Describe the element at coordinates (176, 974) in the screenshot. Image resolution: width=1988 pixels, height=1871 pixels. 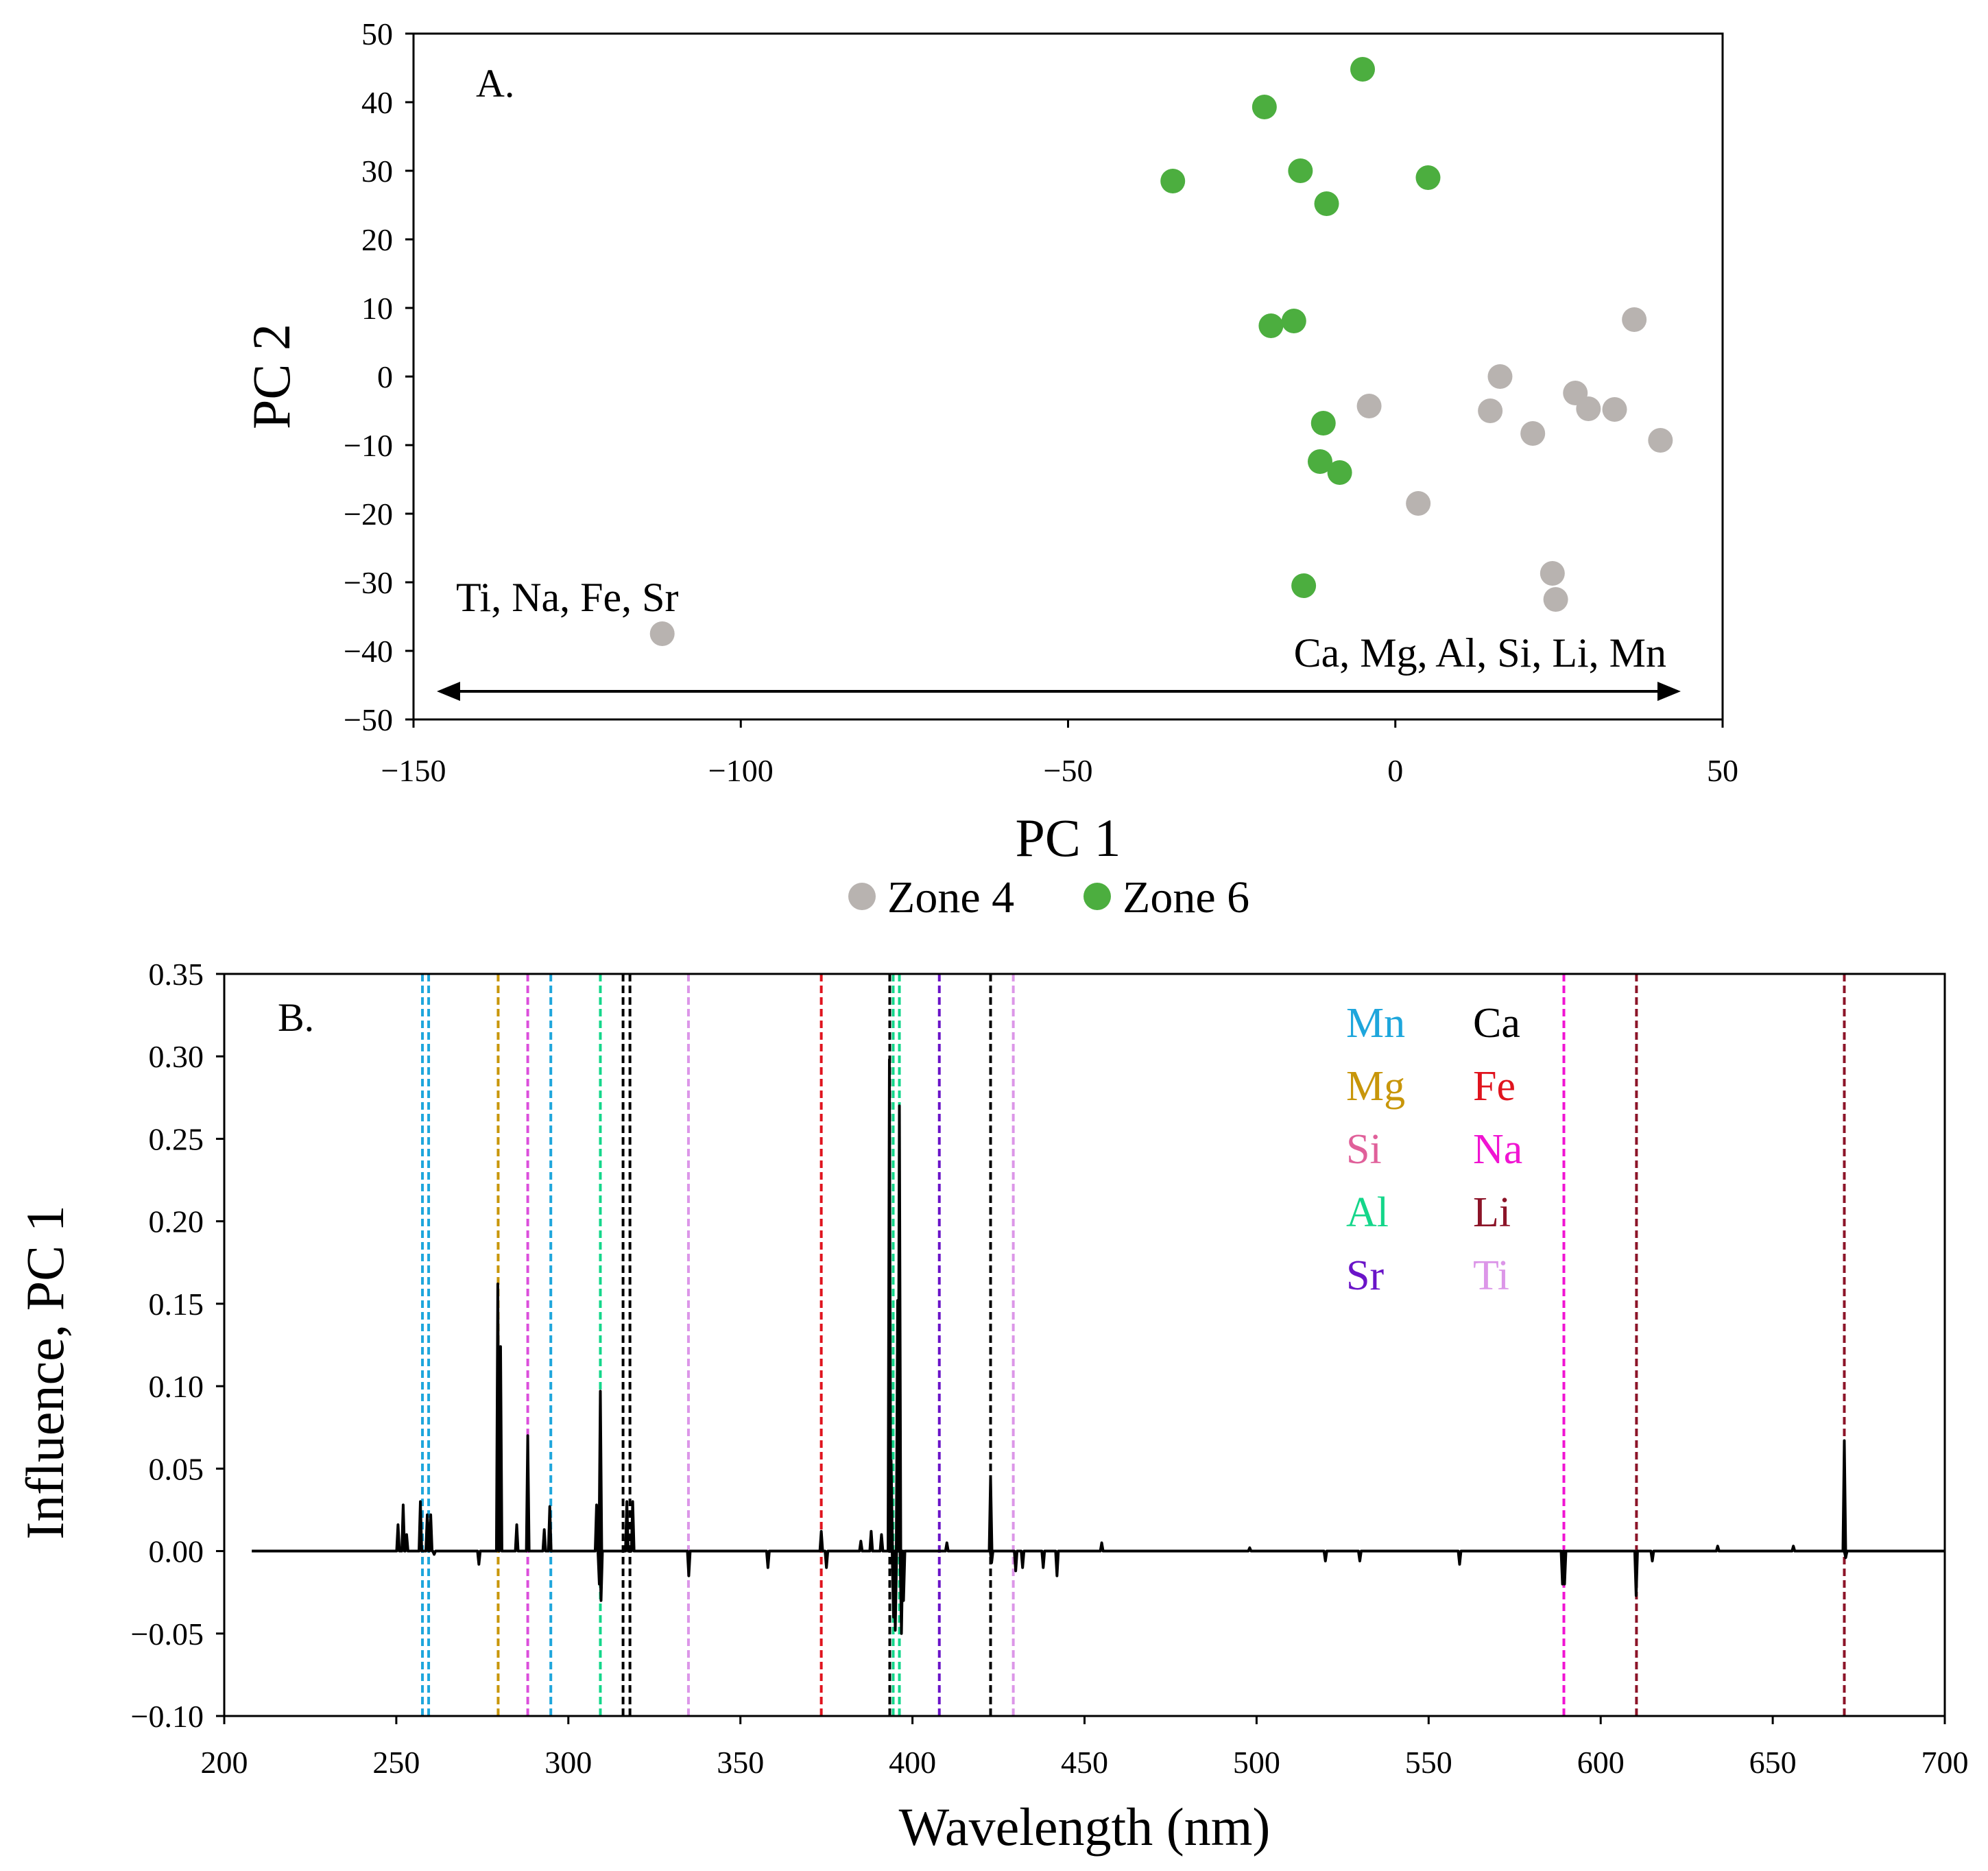
I see `y-tick-label: 0.35` at that location.